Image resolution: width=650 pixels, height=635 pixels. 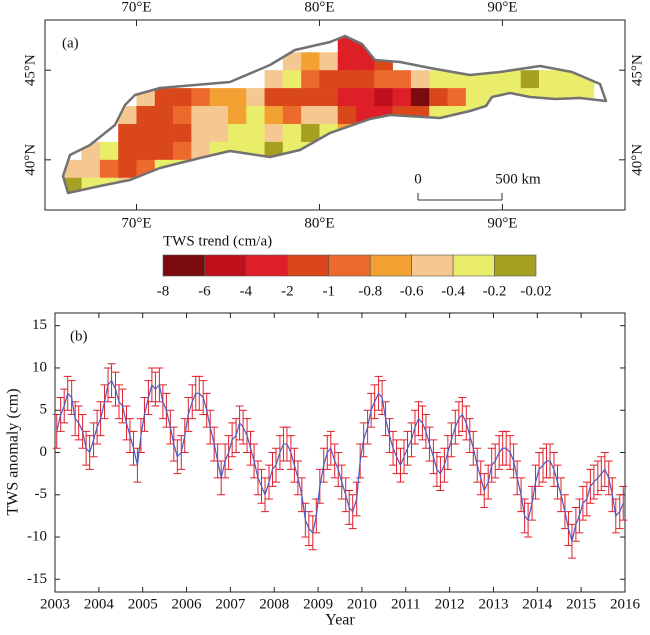 What do you see at coordinates (370, 291) in the screenshot?
I see `colorbar-tick-label: -0.8` at bounding box center [370, 291].